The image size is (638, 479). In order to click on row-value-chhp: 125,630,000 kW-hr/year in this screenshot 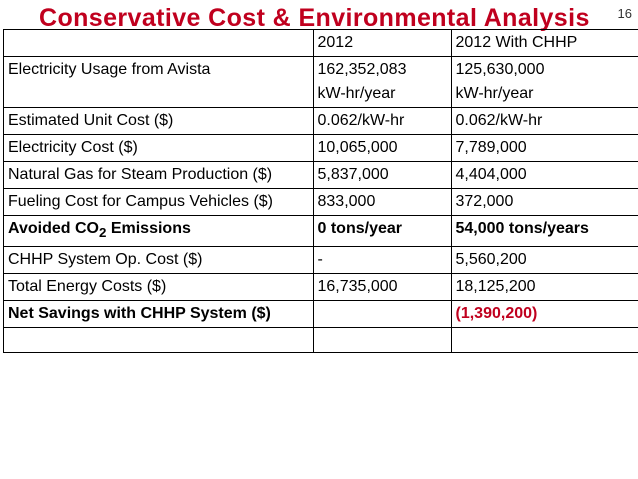, I will do `click(544, 82)`.